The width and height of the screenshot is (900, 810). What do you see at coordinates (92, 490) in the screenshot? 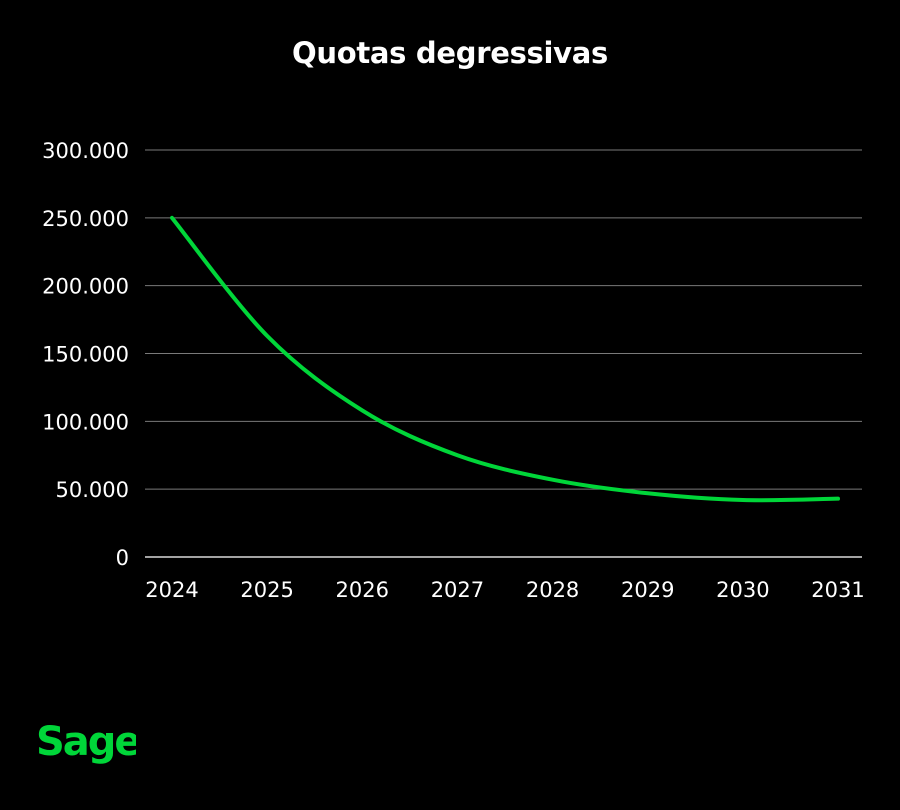
I see `y-tick-label: 50.000` at bounding box center [92, 490].